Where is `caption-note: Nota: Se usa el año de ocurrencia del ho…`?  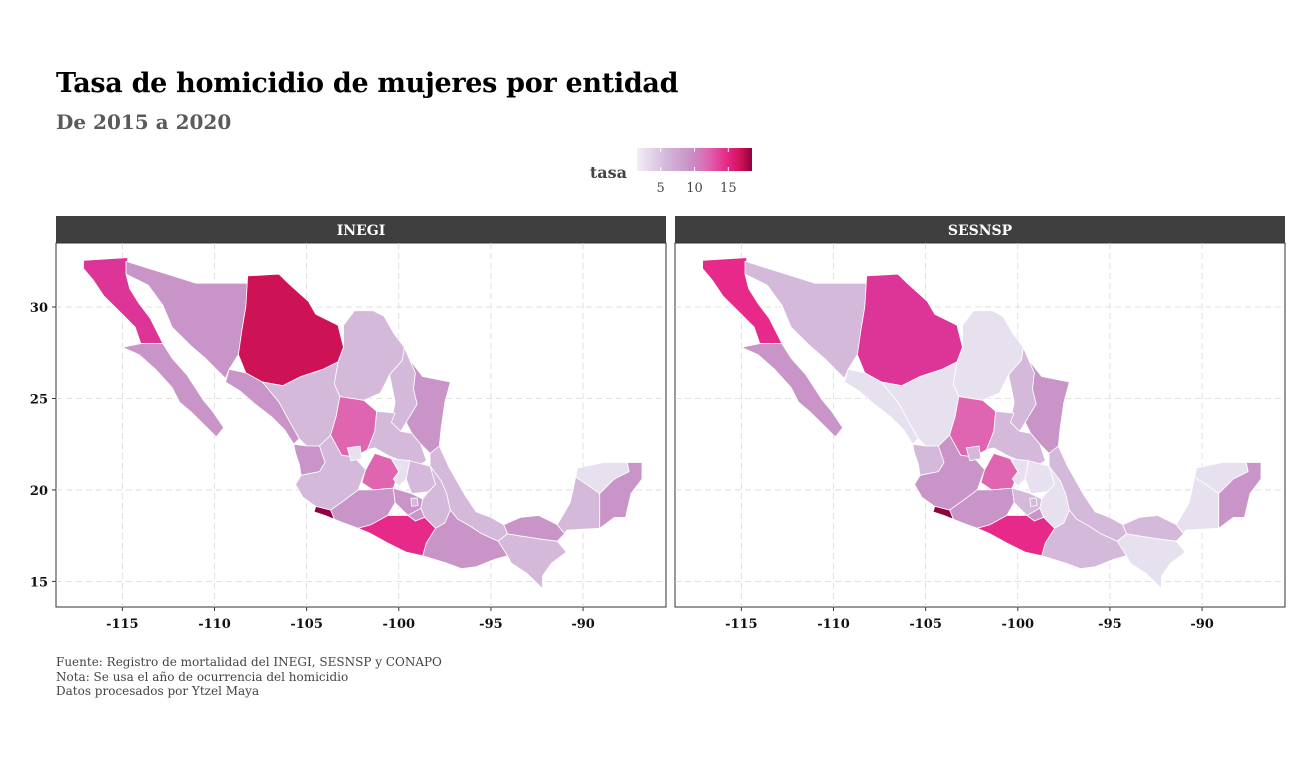
caption-note: Nota: Se usa el año de ocurrencia del ho… is located at coordinates (202, 676).